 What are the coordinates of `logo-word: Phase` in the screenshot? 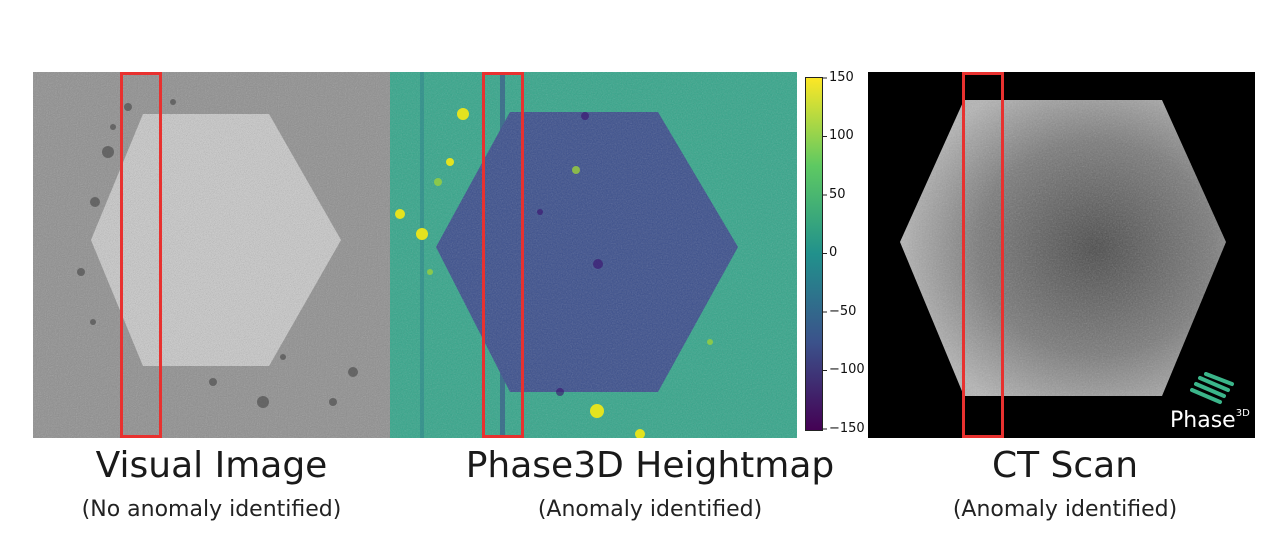 It's located at (1203, 420).